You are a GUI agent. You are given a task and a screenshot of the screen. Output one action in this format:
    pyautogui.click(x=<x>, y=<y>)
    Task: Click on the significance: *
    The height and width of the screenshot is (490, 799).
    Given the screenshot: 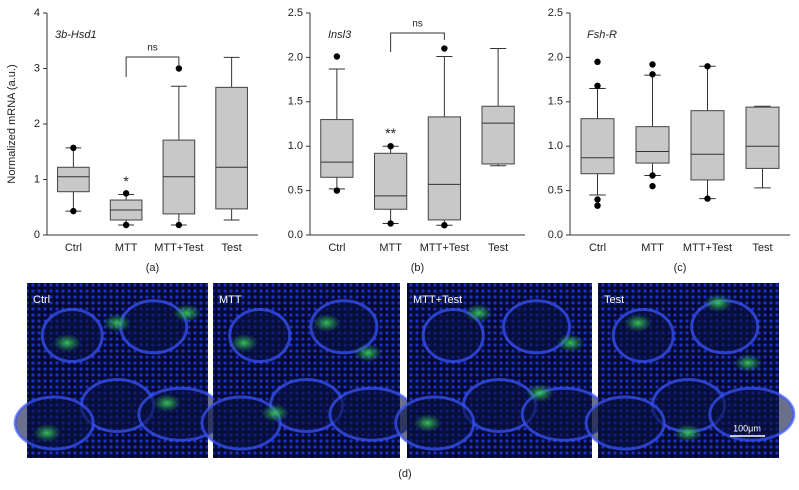 What is the action you would take?
    pyautogui.click(x=126, y=181)
    